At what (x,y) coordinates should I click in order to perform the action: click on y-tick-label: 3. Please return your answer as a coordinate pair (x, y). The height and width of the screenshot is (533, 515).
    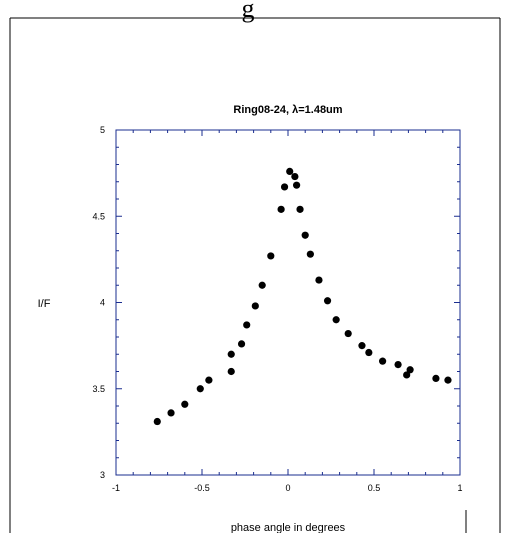
    Looking at the image, I should click on (102, 475).